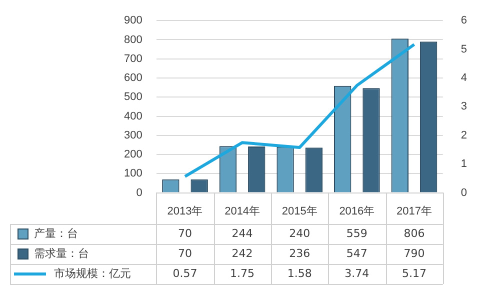 The width and height of the screenshot is (485, 292). Describe the element at coordinates (299, 233) in the screenshot. I see `data-label: 240` at that location.